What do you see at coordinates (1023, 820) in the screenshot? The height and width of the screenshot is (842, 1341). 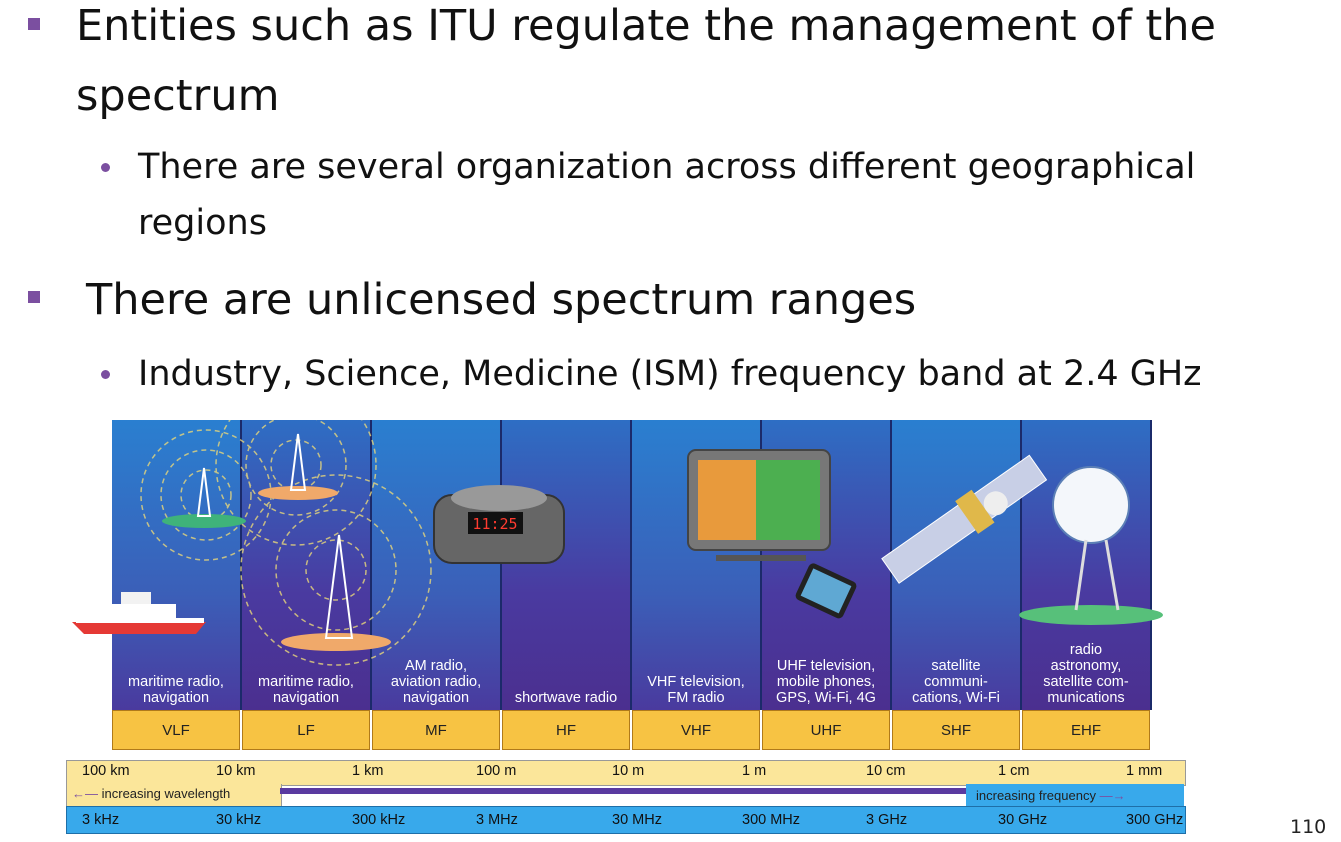 I see `frequencie-tick: 30 GHz` at bounding box center [1023, 820].